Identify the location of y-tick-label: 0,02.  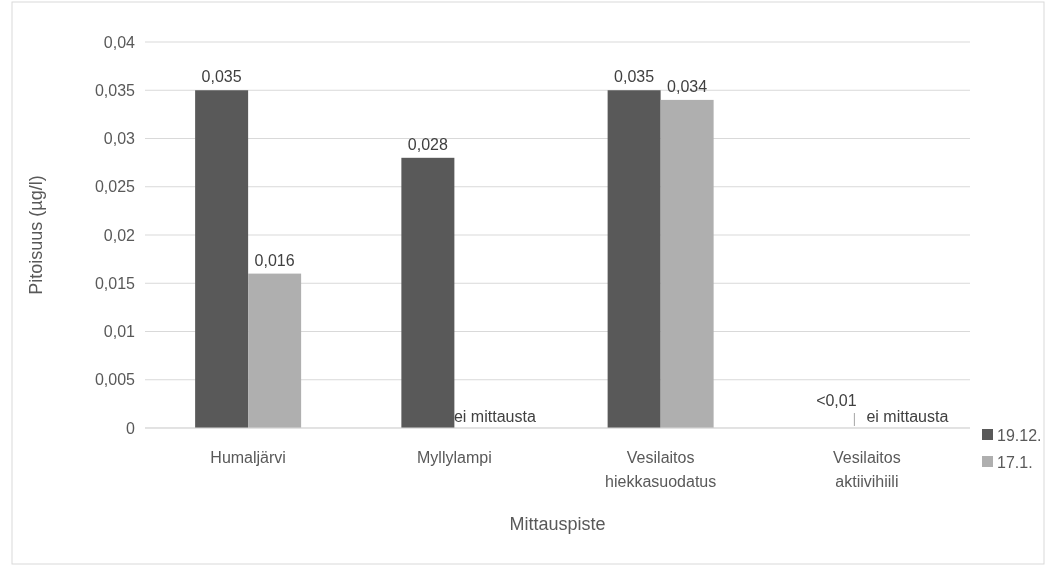
(119, 235).